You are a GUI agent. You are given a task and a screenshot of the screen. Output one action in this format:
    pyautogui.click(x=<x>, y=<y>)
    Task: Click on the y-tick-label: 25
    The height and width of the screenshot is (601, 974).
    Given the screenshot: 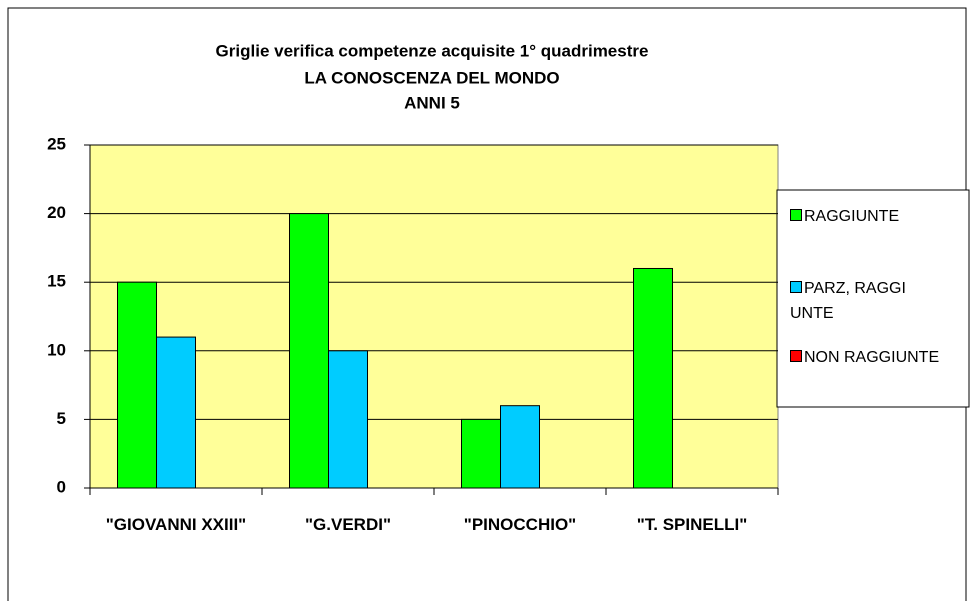 What is the action you would take?
    pyautogui.click(x=56, y=143)
    